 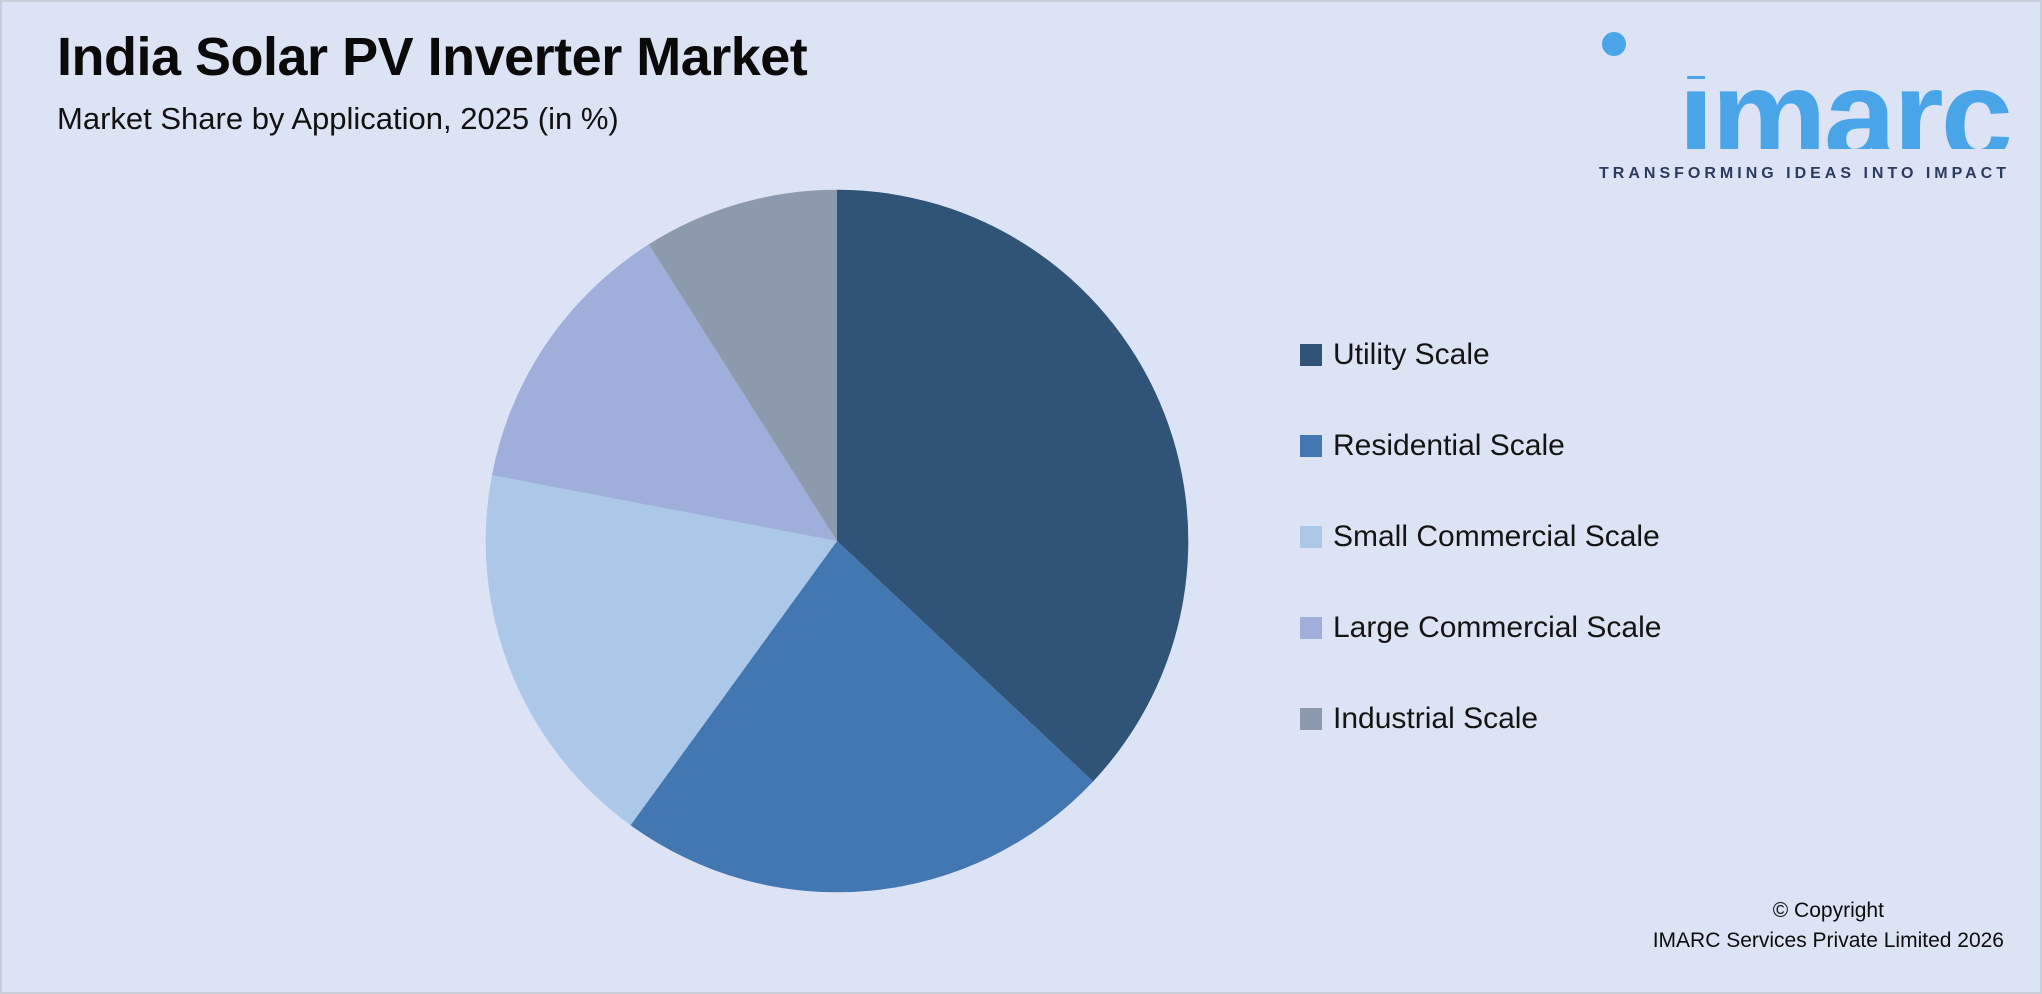 What do you see at coordinates (1804, 173) in the screenshot?
I see `logo-tagline: TRANSFORMING IDEAS INTO IMPACT` at bounding box center [1804, 173].